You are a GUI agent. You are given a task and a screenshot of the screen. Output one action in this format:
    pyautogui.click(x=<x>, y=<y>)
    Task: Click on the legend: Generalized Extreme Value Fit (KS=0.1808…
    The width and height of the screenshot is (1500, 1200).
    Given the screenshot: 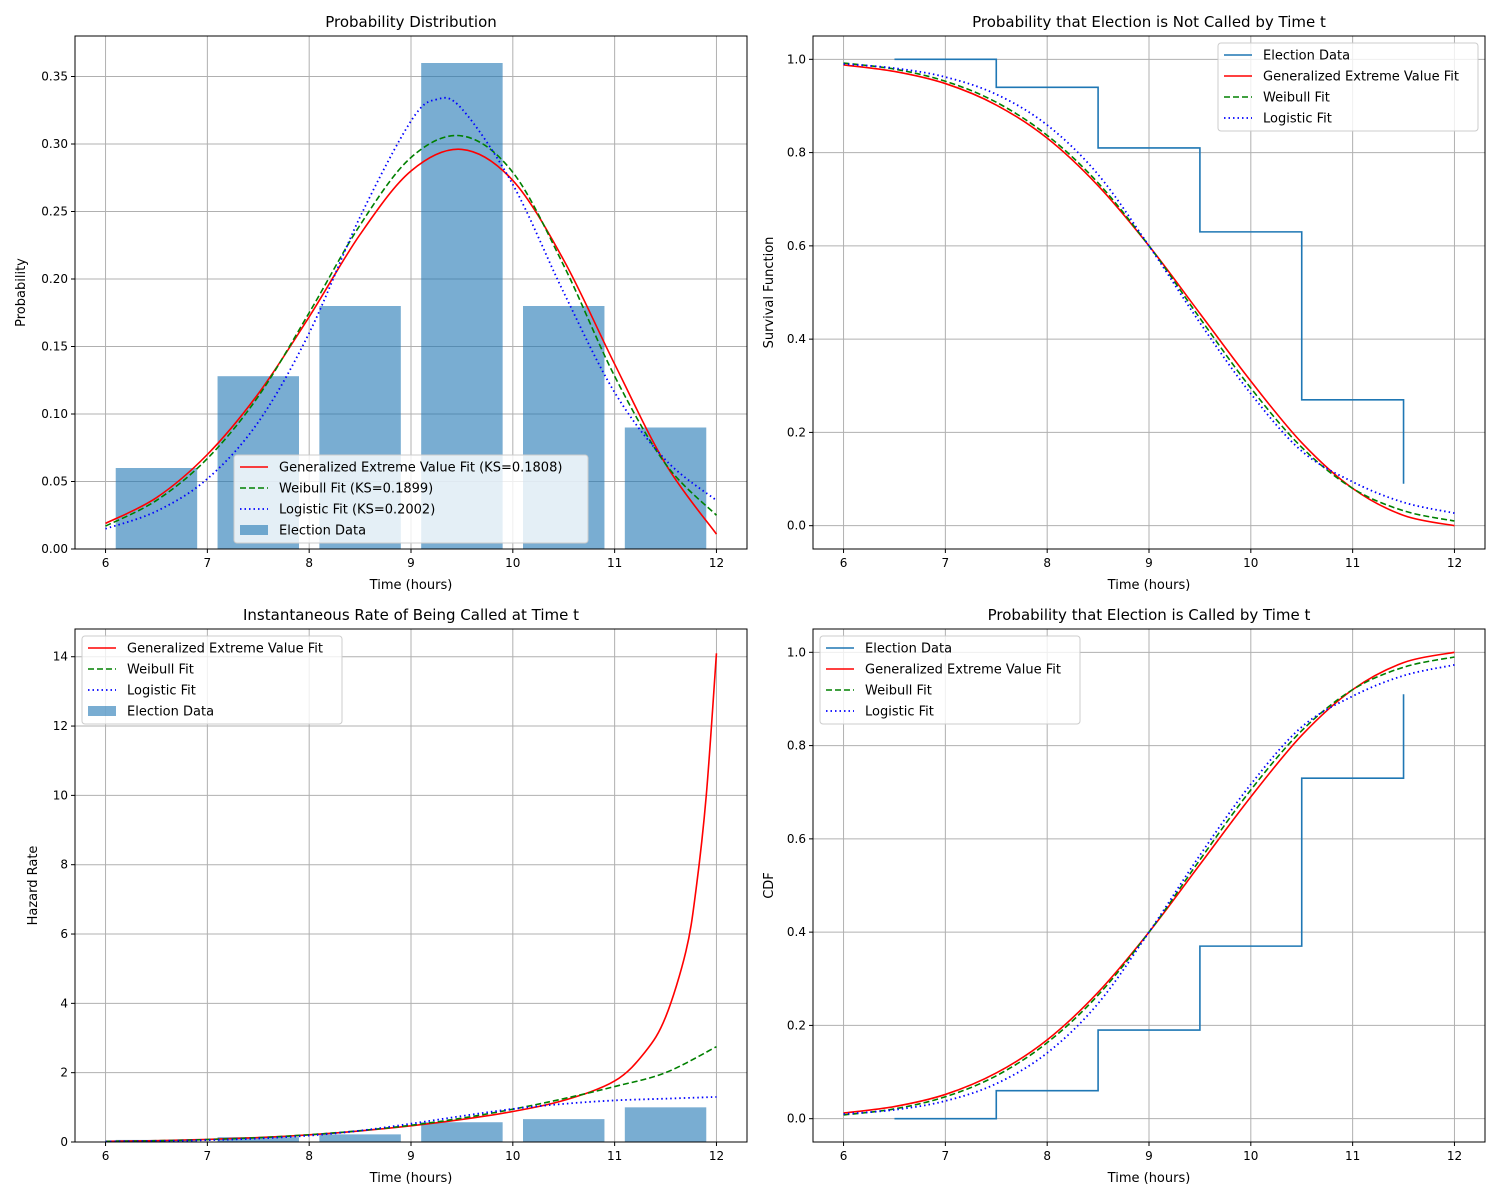 What is the action you would take?
    pyautogui.click(x=411, y=499)
    